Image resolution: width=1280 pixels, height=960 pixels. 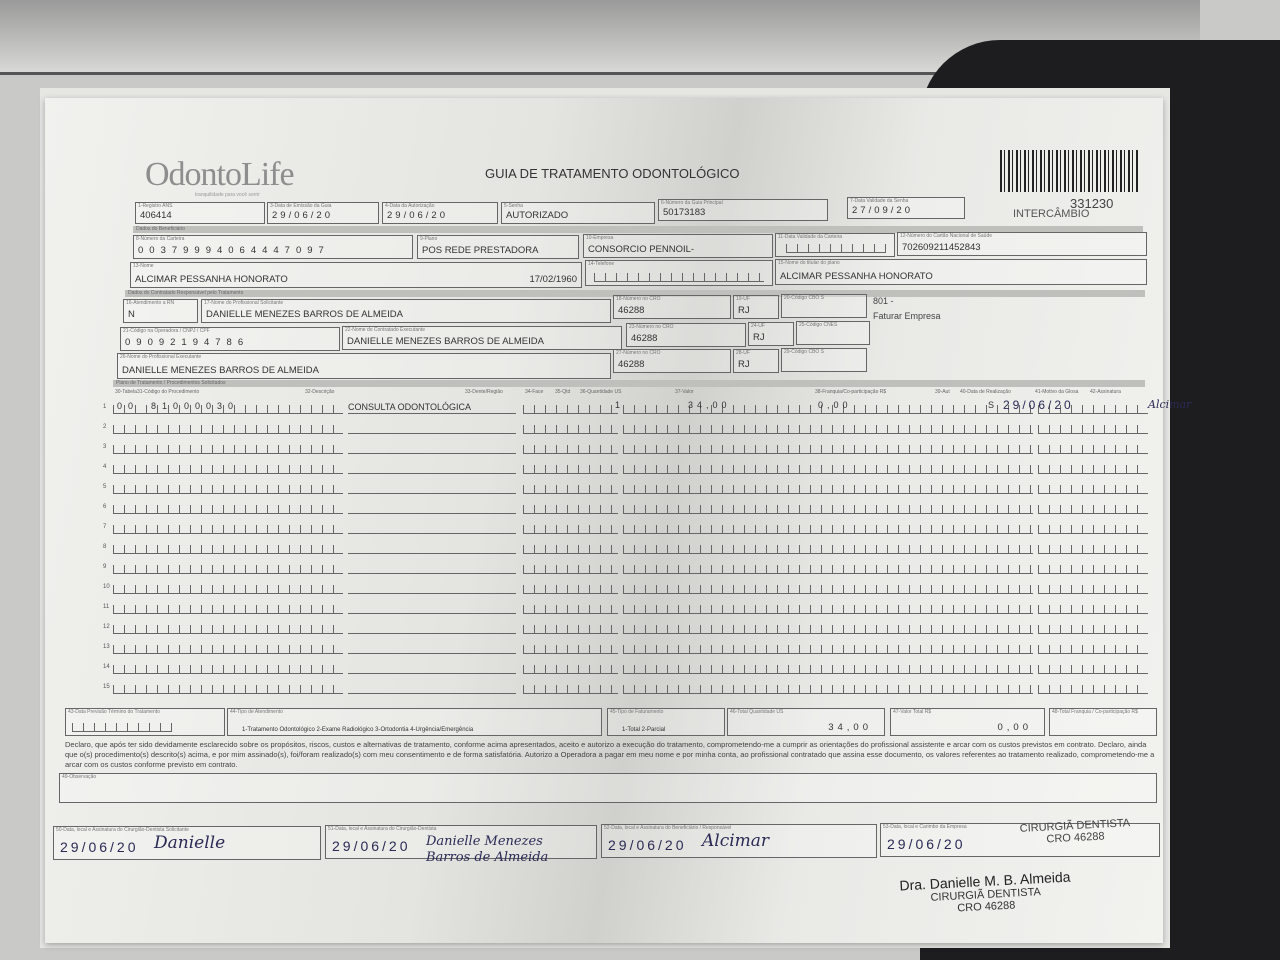 I want to click on procedure-row: 4, so click(x=633, y=468).